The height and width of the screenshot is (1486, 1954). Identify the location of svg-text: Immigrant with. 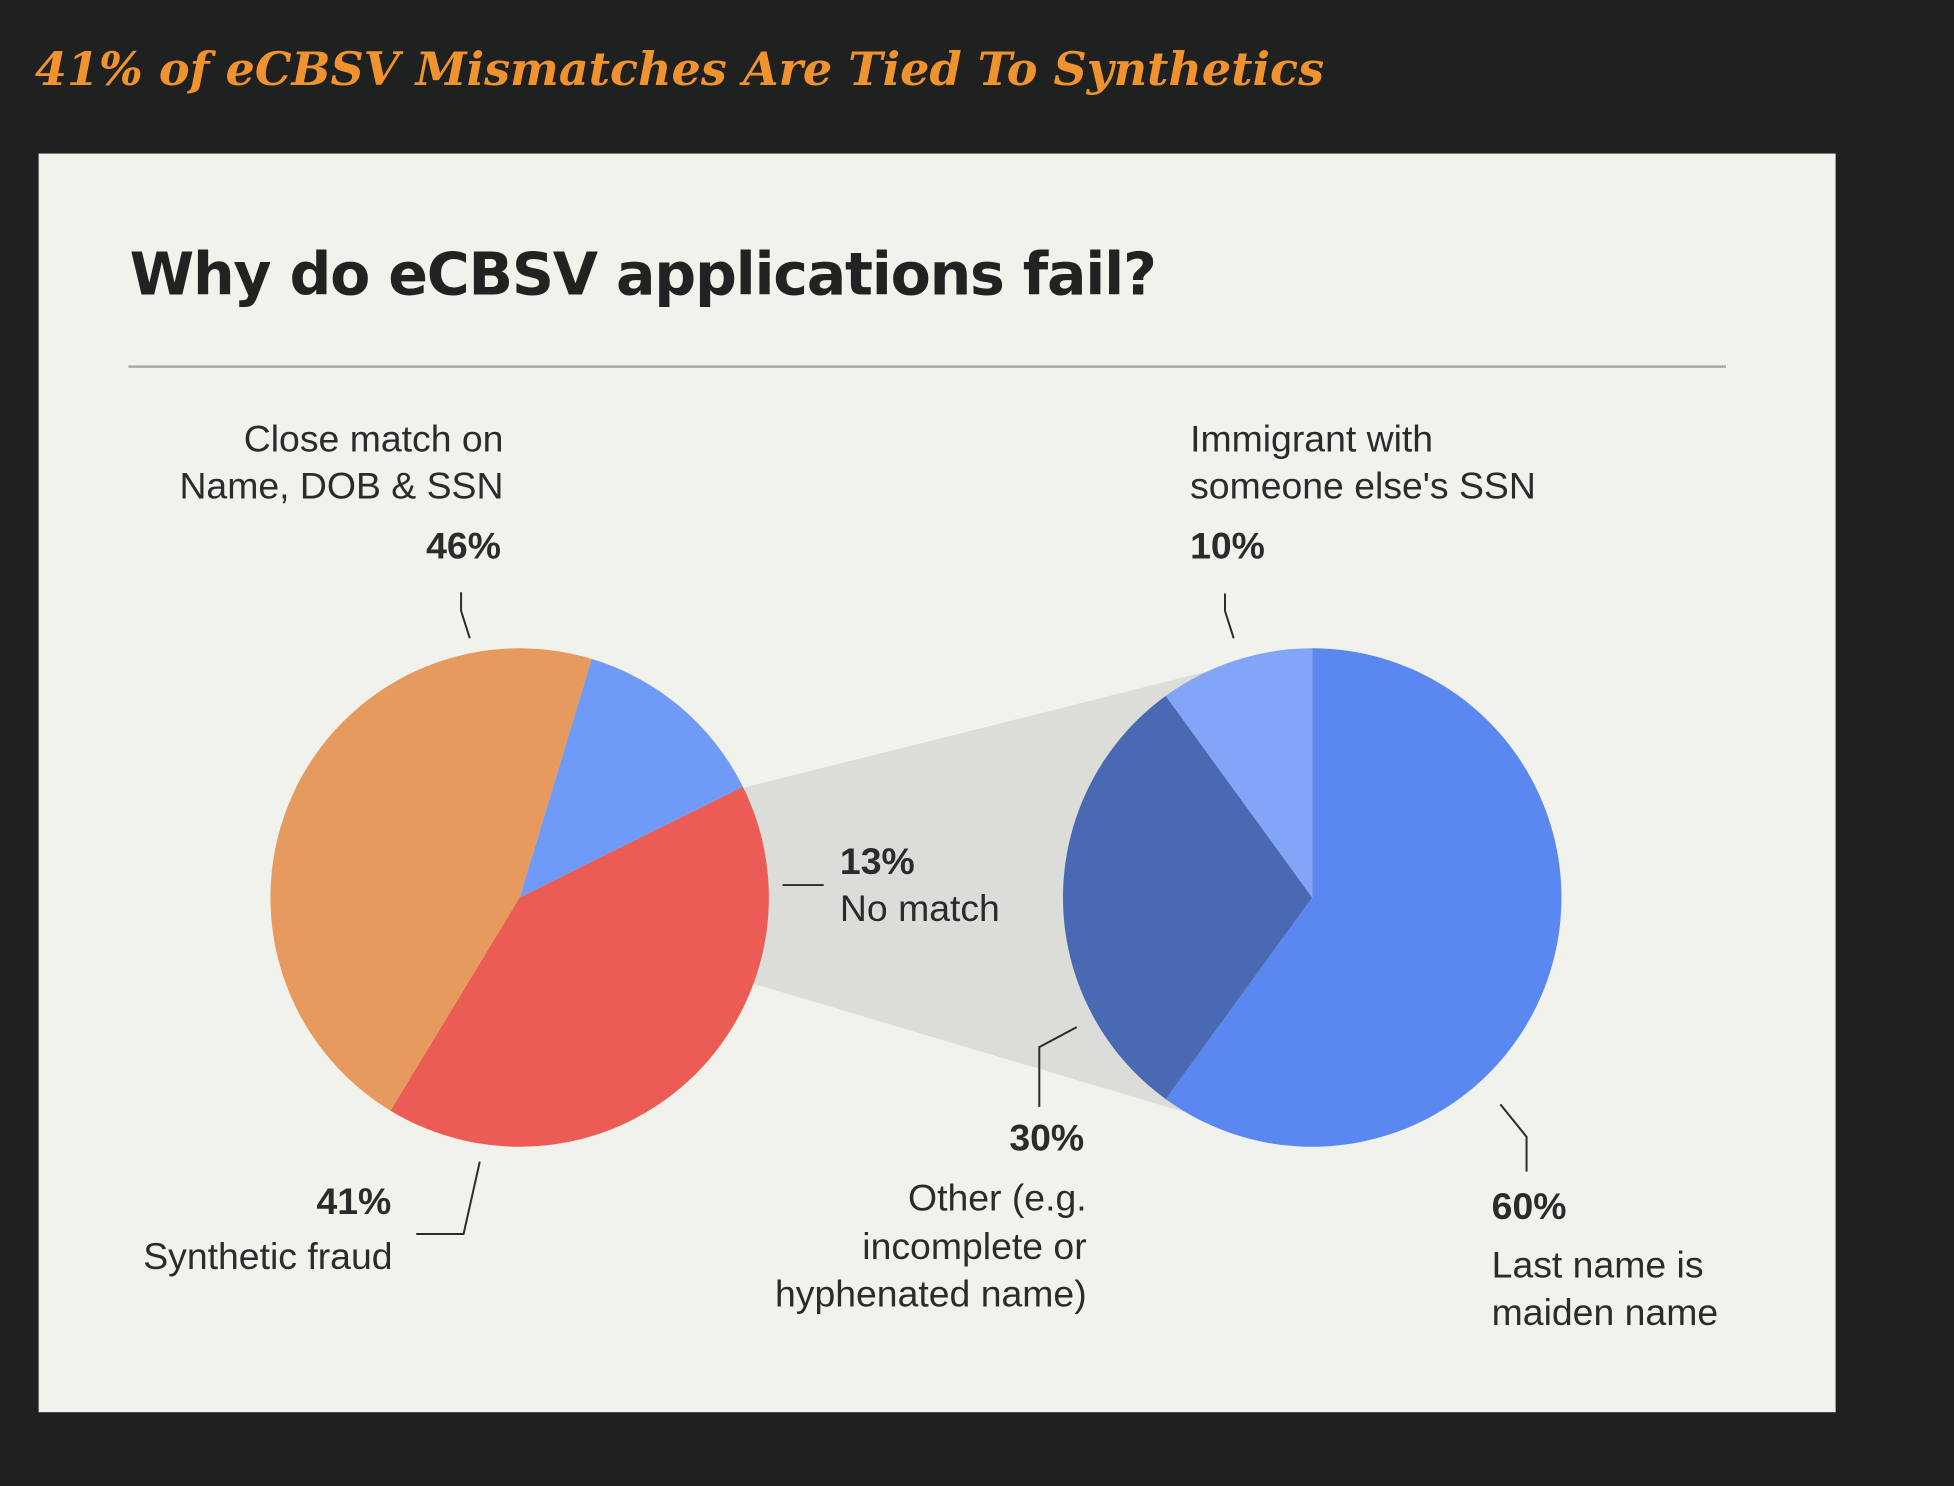
(1311, 438).